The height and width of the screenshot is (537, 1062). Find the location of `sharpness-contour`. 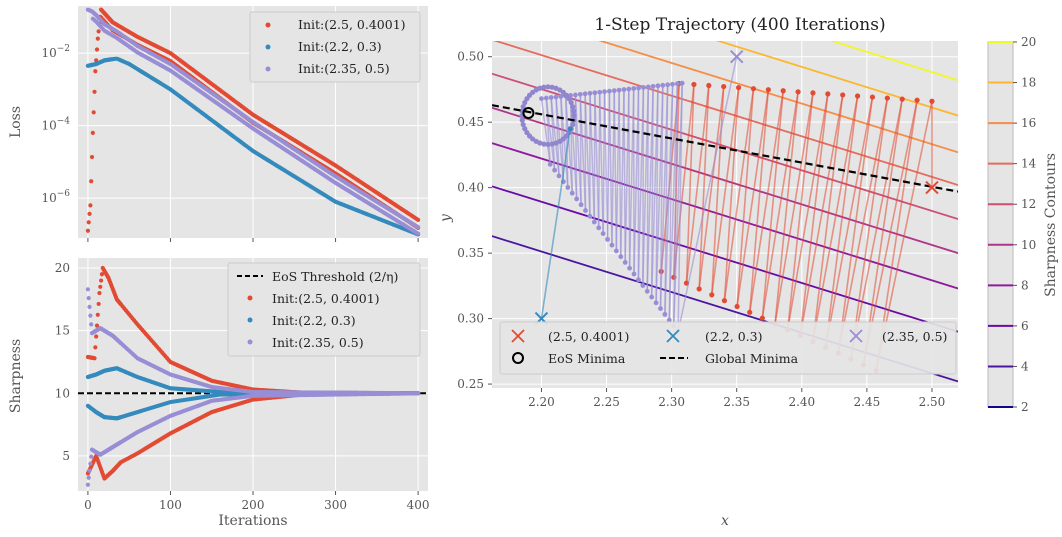

sharpness-contour is located at coordinates (893, 61).